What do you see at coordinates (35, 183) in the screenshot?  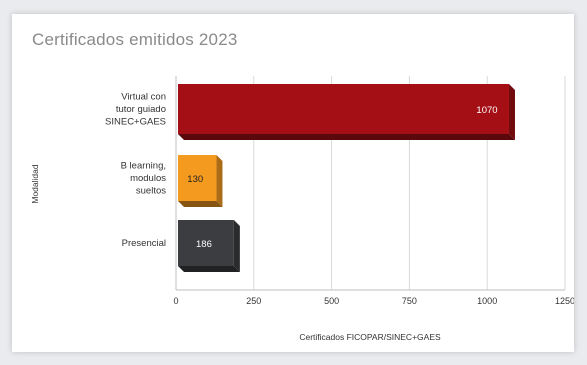 I see `y-axis-title: Modalidad` at bounding box center [35, 183].